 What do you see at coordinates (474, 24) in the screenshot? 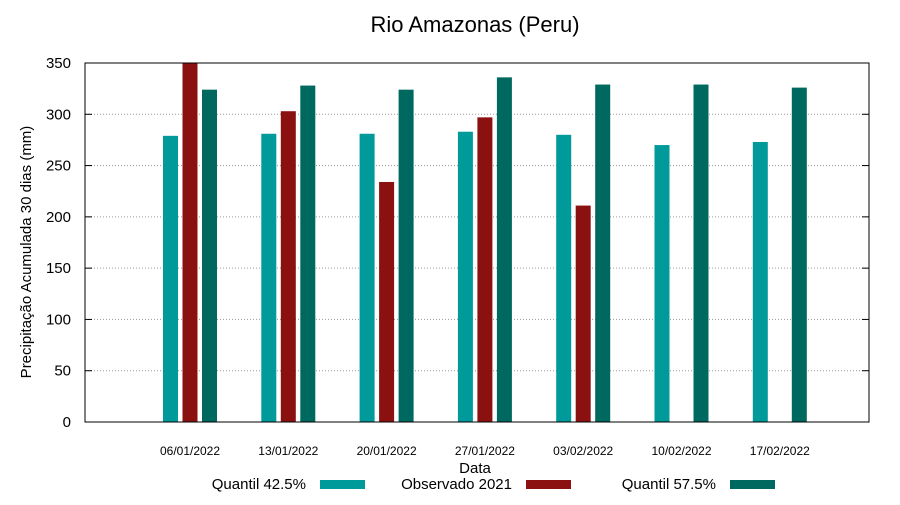
I see `chart-title: Rio Amazonas (Peru)` at bounding box center [474, 24].